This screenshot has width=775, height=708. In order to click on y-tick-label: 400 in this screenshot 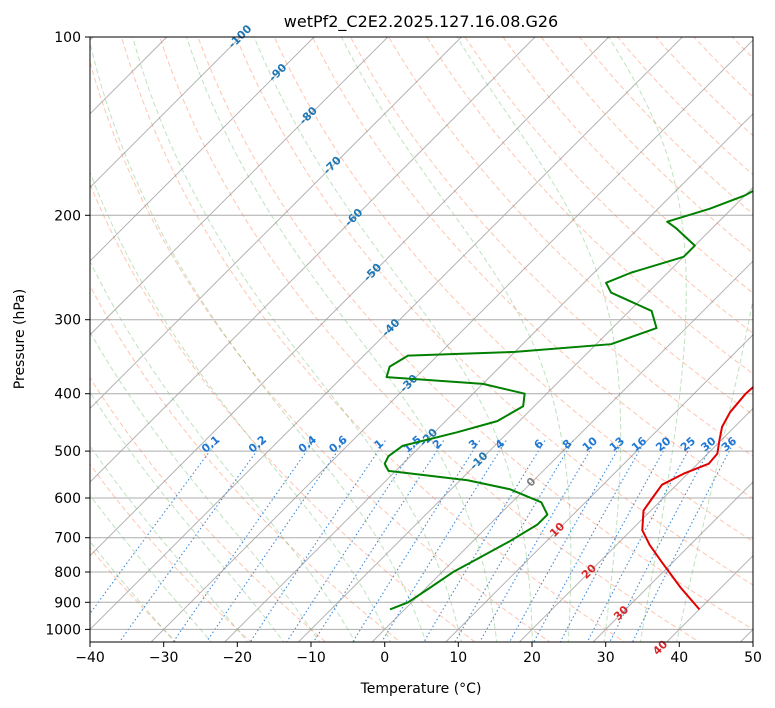, I will do `click(67, 395)`.